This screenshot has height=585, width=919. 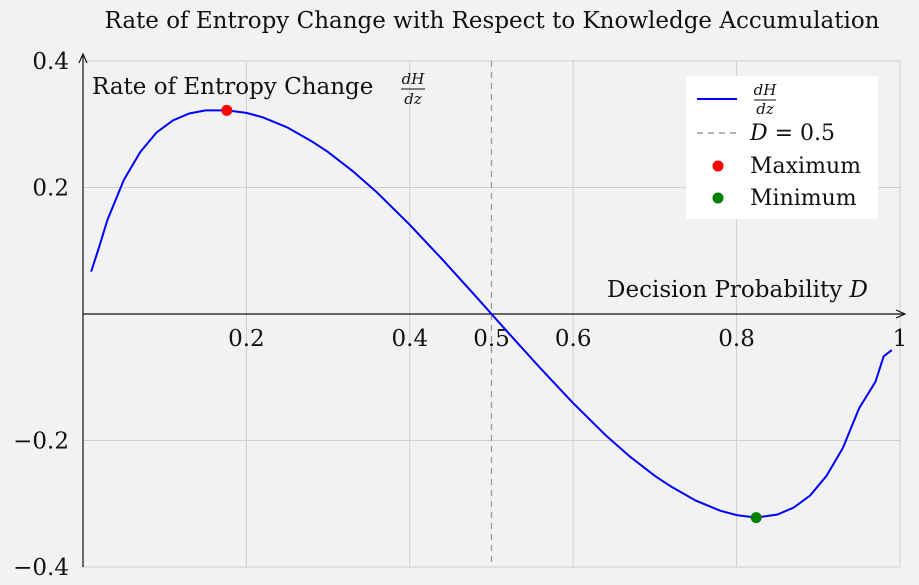 What do you see at coordinates (50, 189) in the screenshot?
I see `y-tick-label-2: 0.2` at bounding box center [50, 189].